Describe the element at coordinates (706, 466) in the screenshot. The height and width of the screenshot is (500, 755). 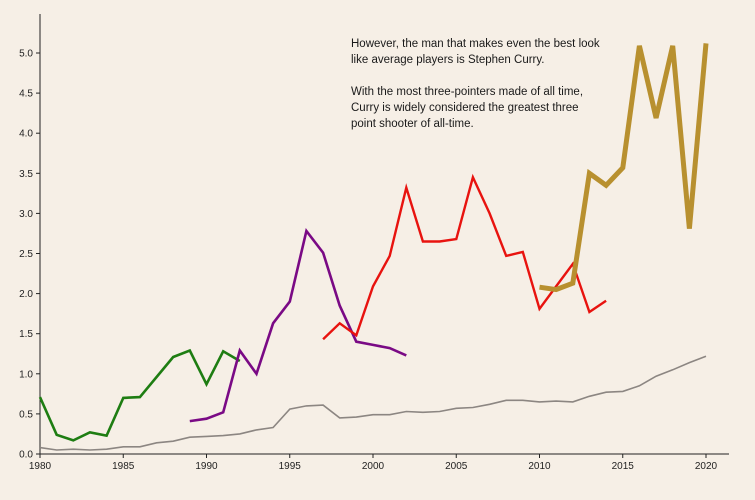
I see `x-tick-label: 2020` at that location.